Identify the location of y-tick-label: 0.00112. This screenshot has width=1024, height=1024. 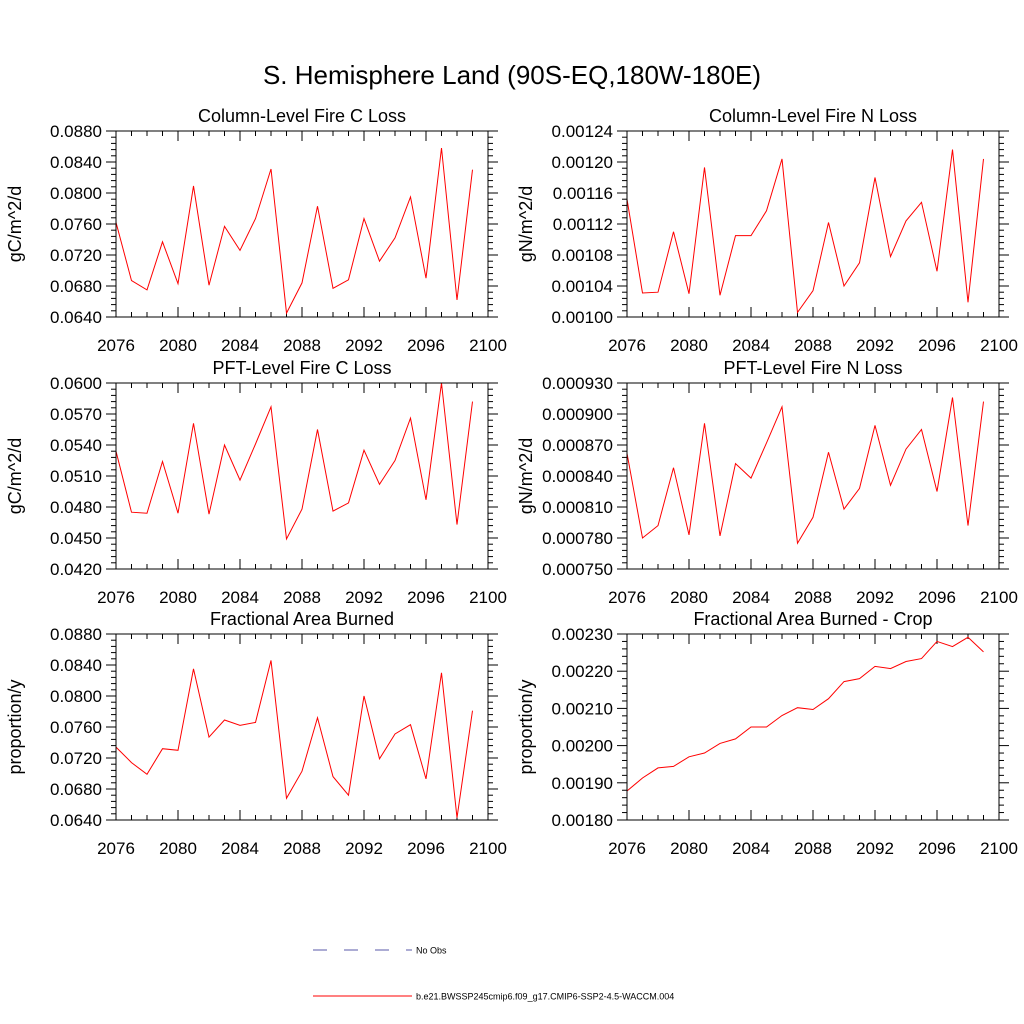
(583, 224).